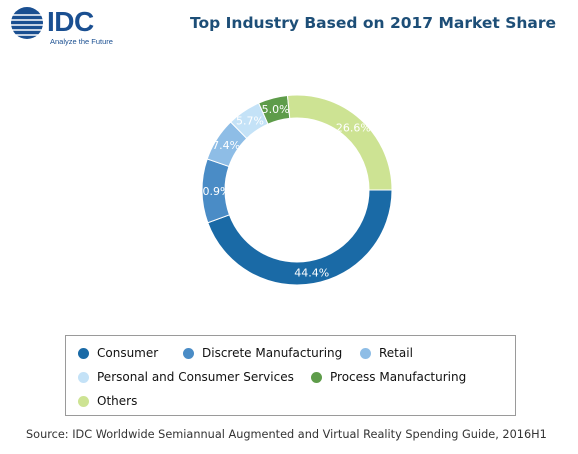 The image size is (578, 454). I want to click on slice-value-label: 5.7%, so click(250, 120).